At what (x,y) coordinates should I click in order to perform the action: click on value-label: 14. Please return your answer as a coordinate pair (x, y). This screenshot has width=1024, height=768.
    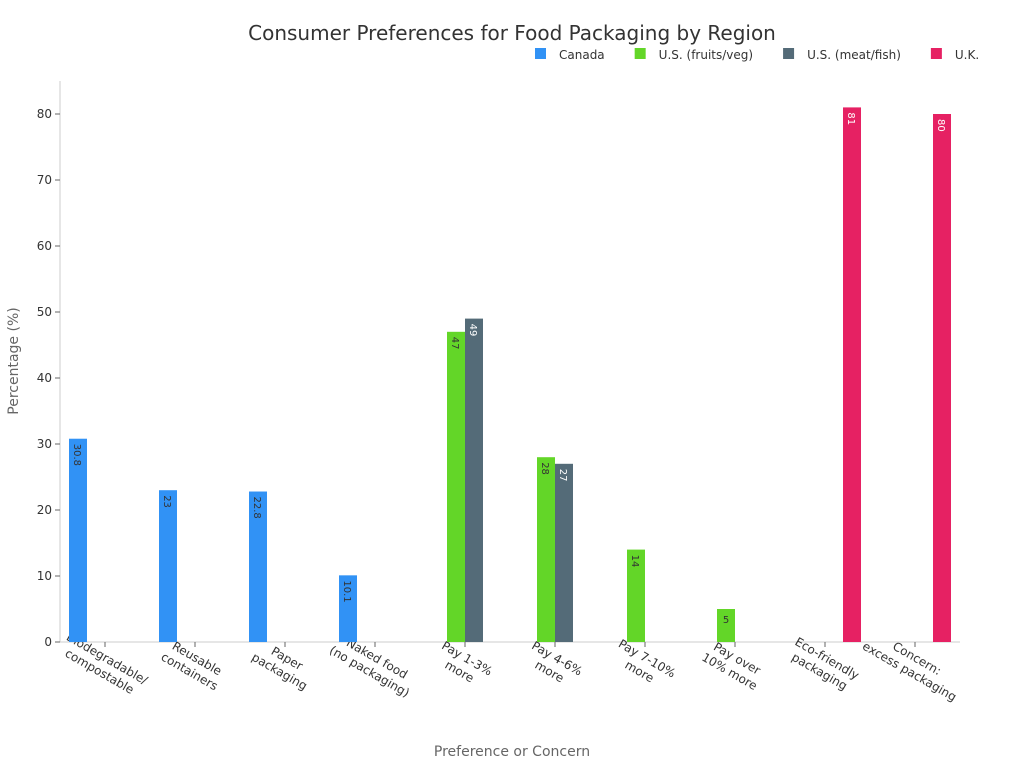
    Looking at the image, I should click on (634, 561).